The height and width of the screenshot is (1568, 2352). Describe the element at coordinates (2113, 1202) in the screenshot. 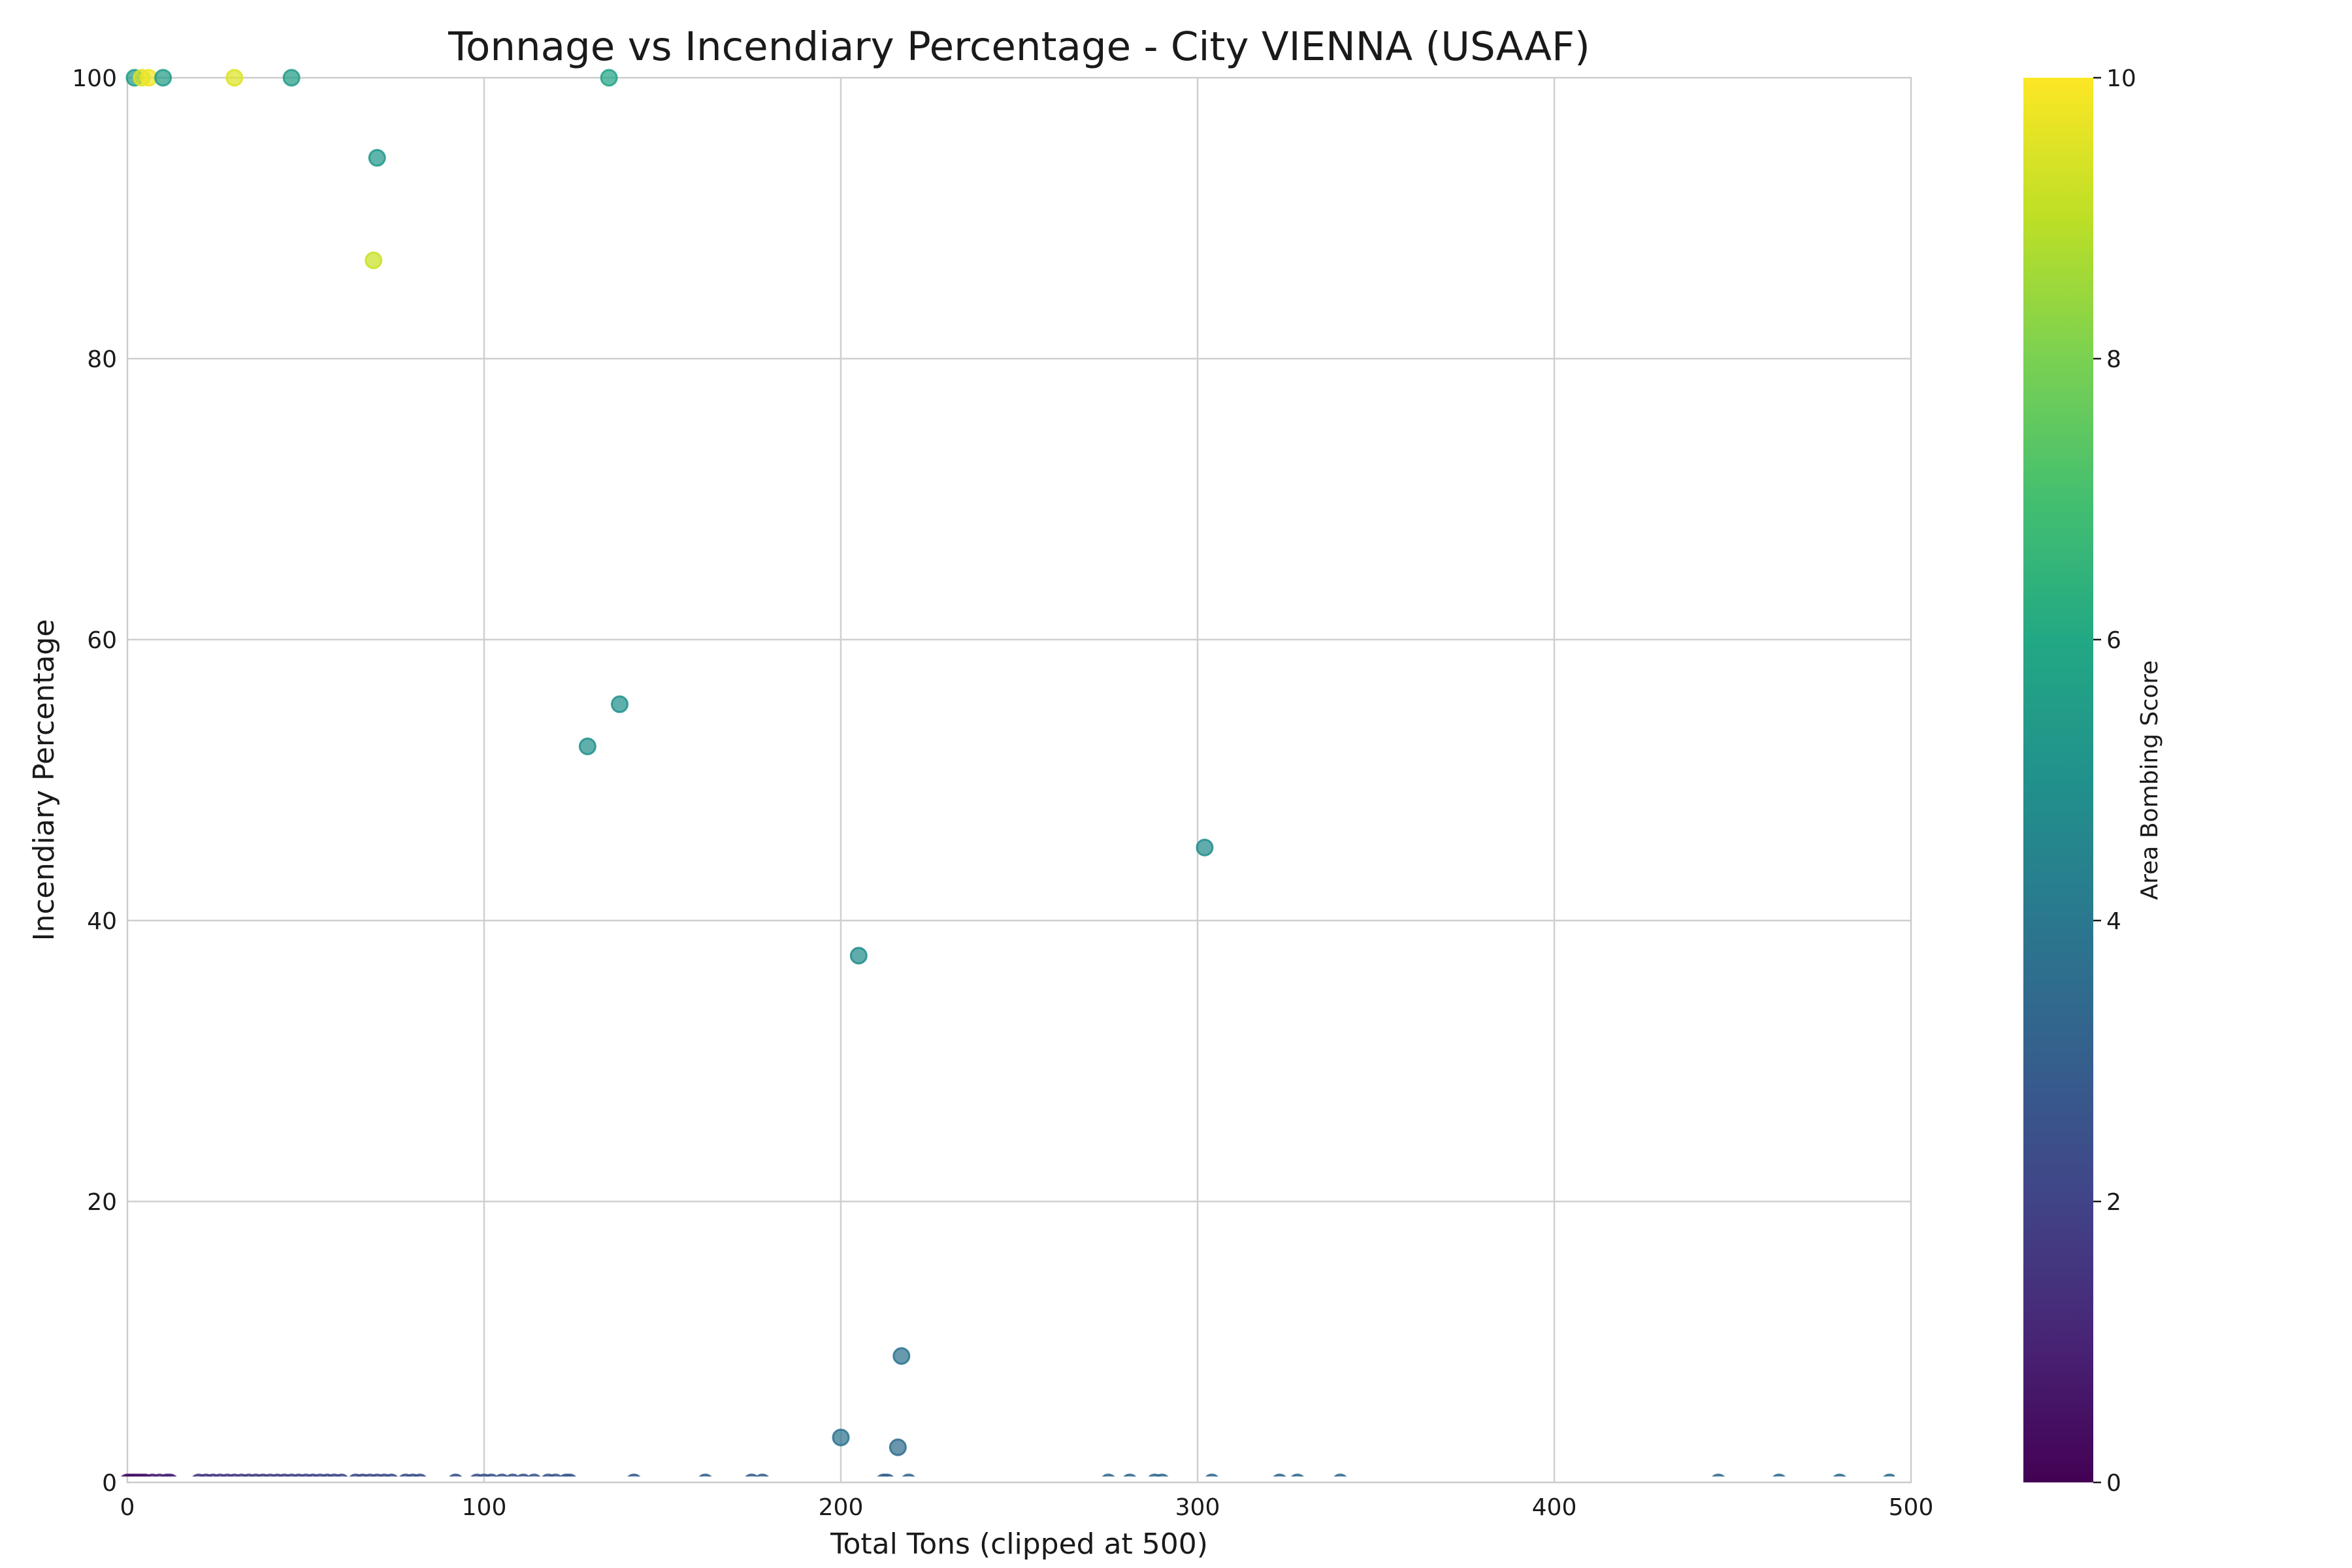

I see `colorbar-tick-label: 2` at that location.